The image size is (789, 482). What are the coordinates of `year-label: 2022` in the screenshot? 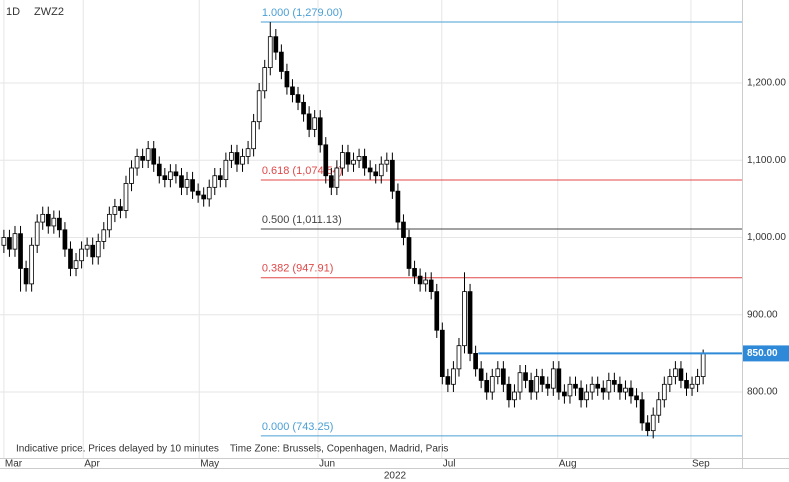 It's located at (395, 476).